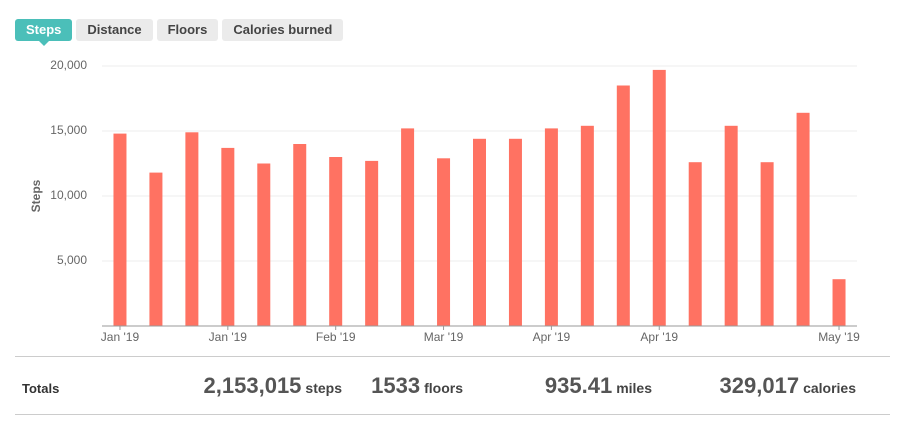  What do you see at coordinates (114, 30) in the screenshot?
I see `tab: Distance` at bounding box center [114, 30].